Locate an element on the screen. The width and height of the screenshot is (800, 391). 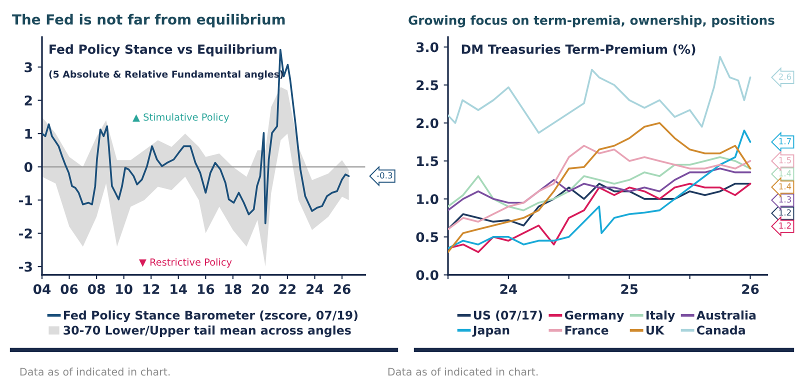
y-tick-label: 0.5 is located at coordinates (427, 237).